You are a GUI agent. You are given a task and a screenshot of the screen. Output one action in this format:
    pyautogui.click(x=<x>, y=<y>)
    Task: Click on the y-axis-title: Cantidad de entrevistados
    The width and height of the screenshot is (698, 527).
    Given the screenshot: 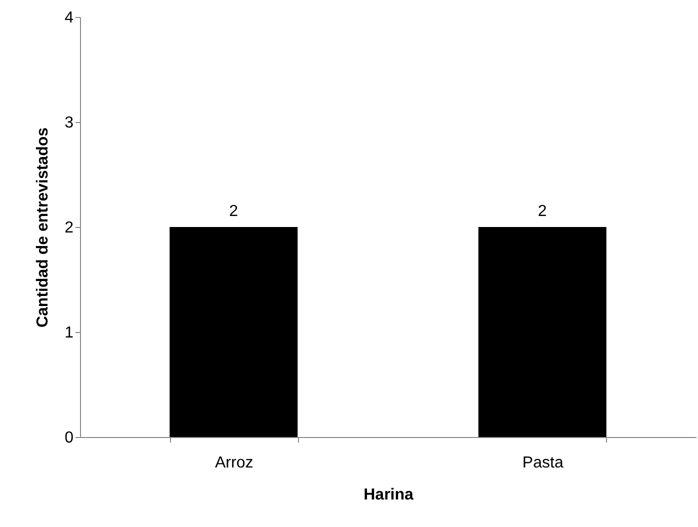 What is the action you would take?
    pyautogui.click(x=43, y=227)
    